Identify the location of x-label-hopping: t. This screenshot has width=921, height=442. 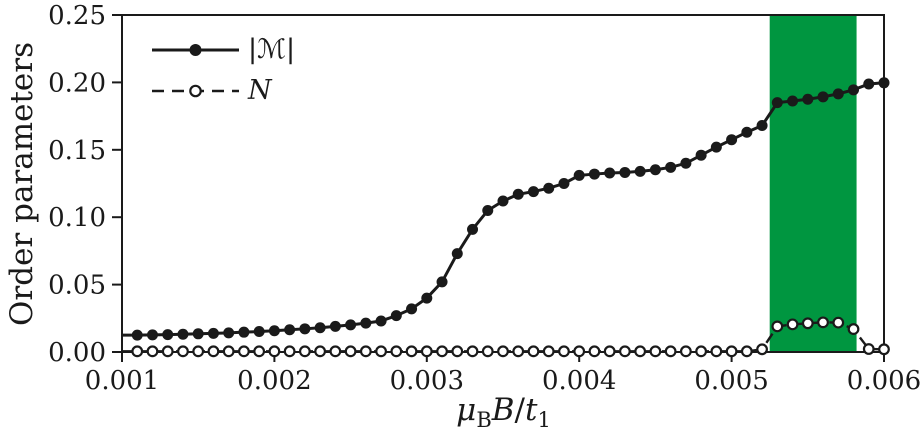
(531, 410).